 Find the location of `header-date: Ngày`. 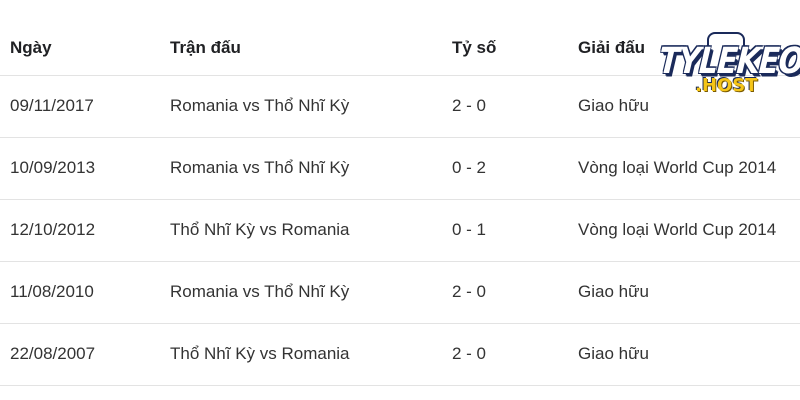

header-date: Ngày is located at coordinates (31, 47).